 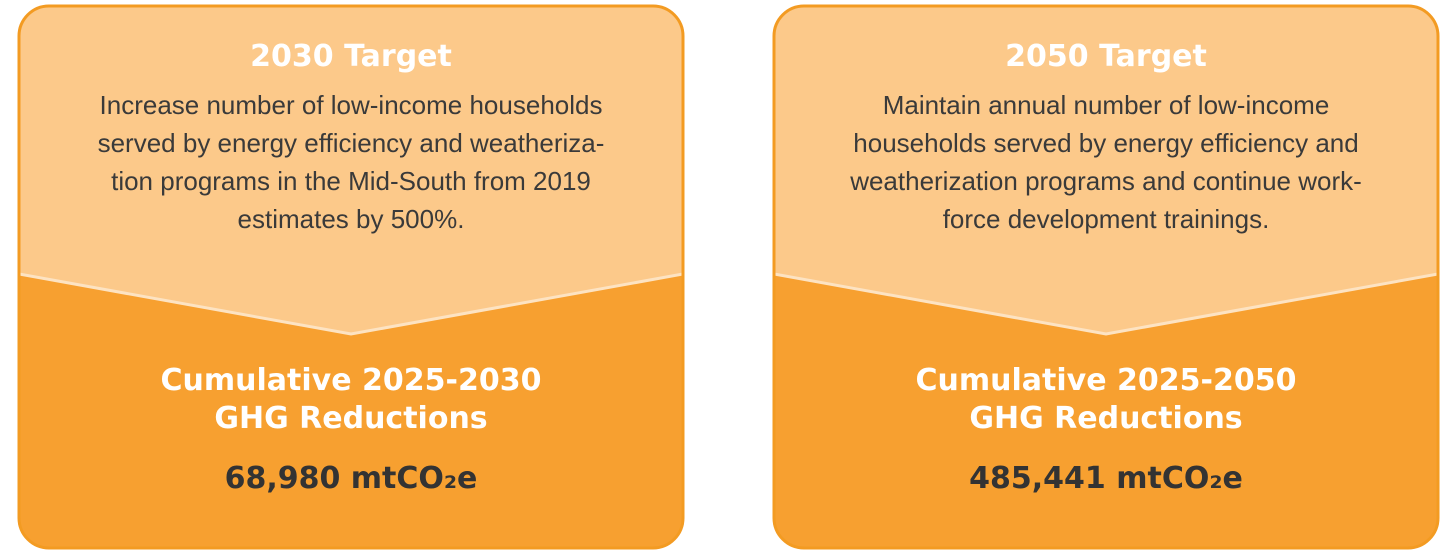 I want to click on reduction-value: 68,980 mtCO₂e, so click(x=351, y=478).